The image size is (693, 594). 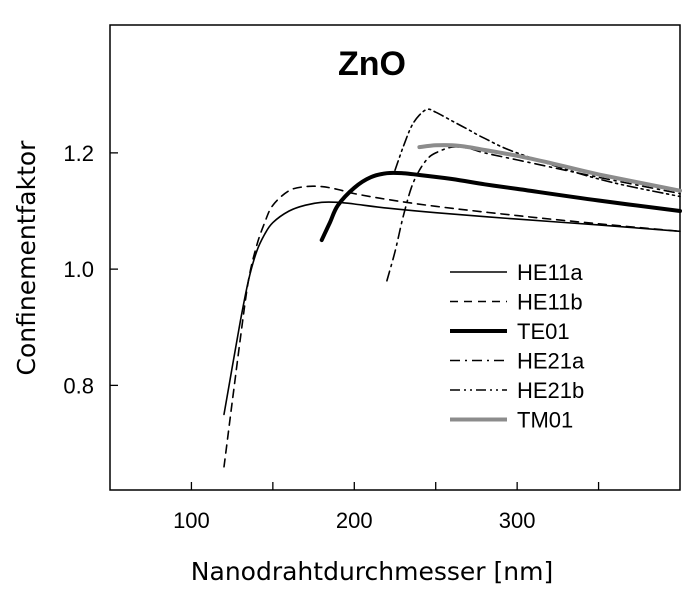 What do you see at coordinates (395, 486) in the screenshot?
I see `x-axis-ticks` at bounding box center [395, 486].